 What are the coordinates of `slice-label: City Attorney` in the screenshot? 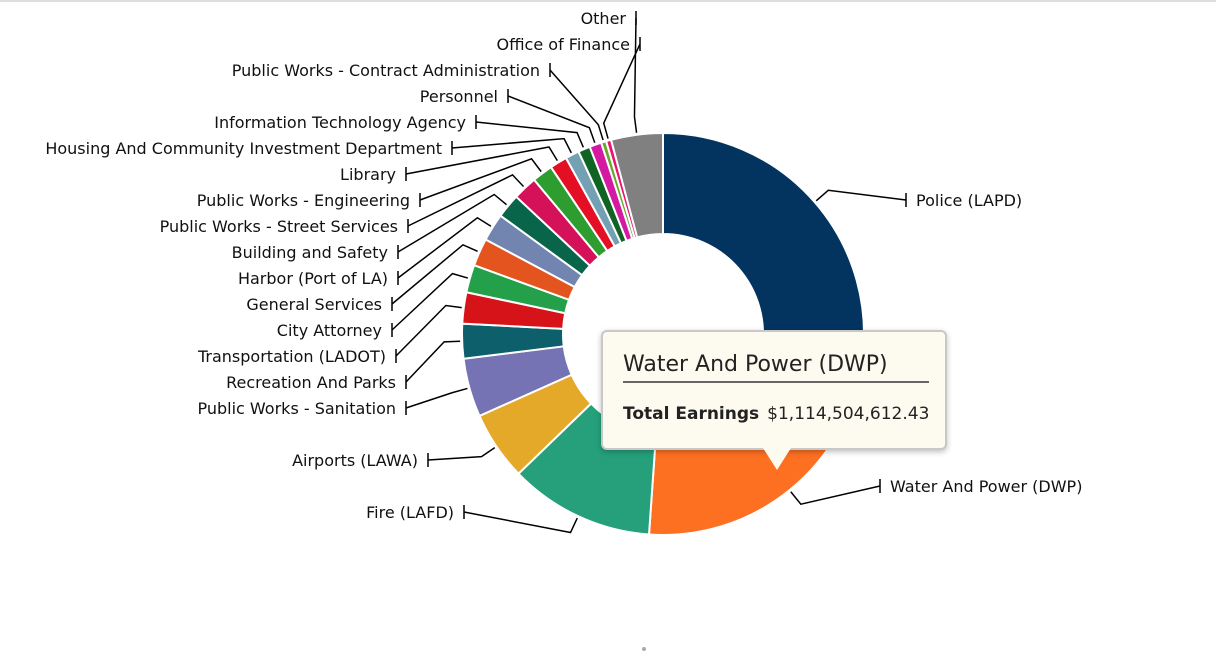 It's located at (329, 330).